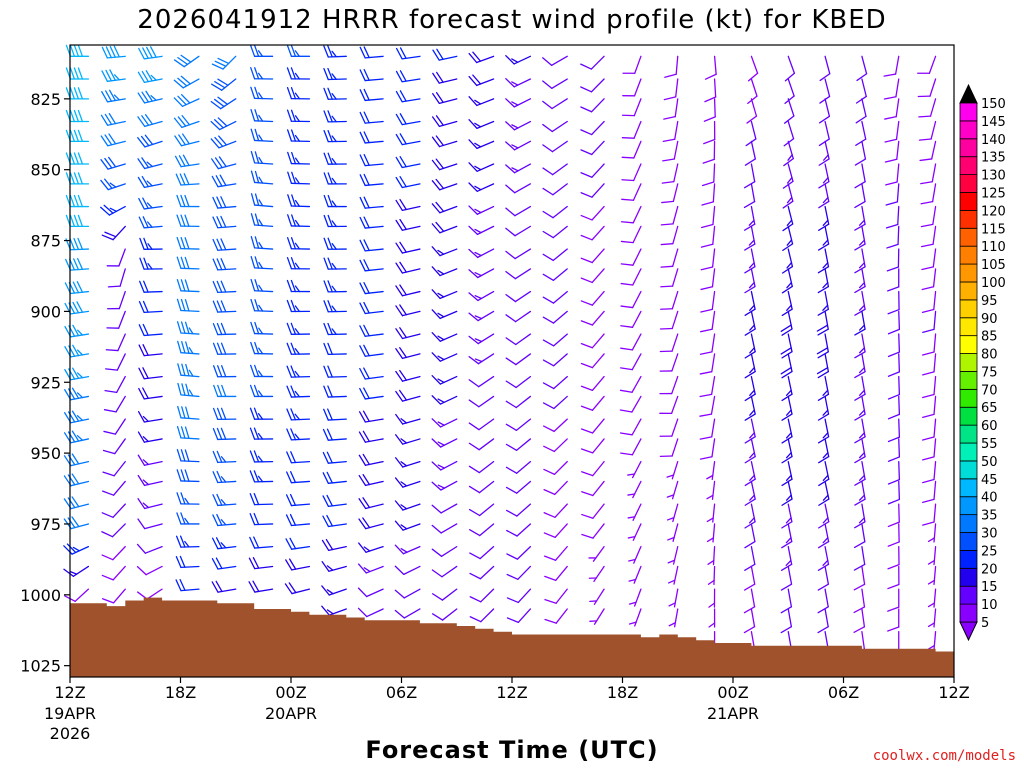  I want to click on y-tick-label: 1000, so click(40, 595).